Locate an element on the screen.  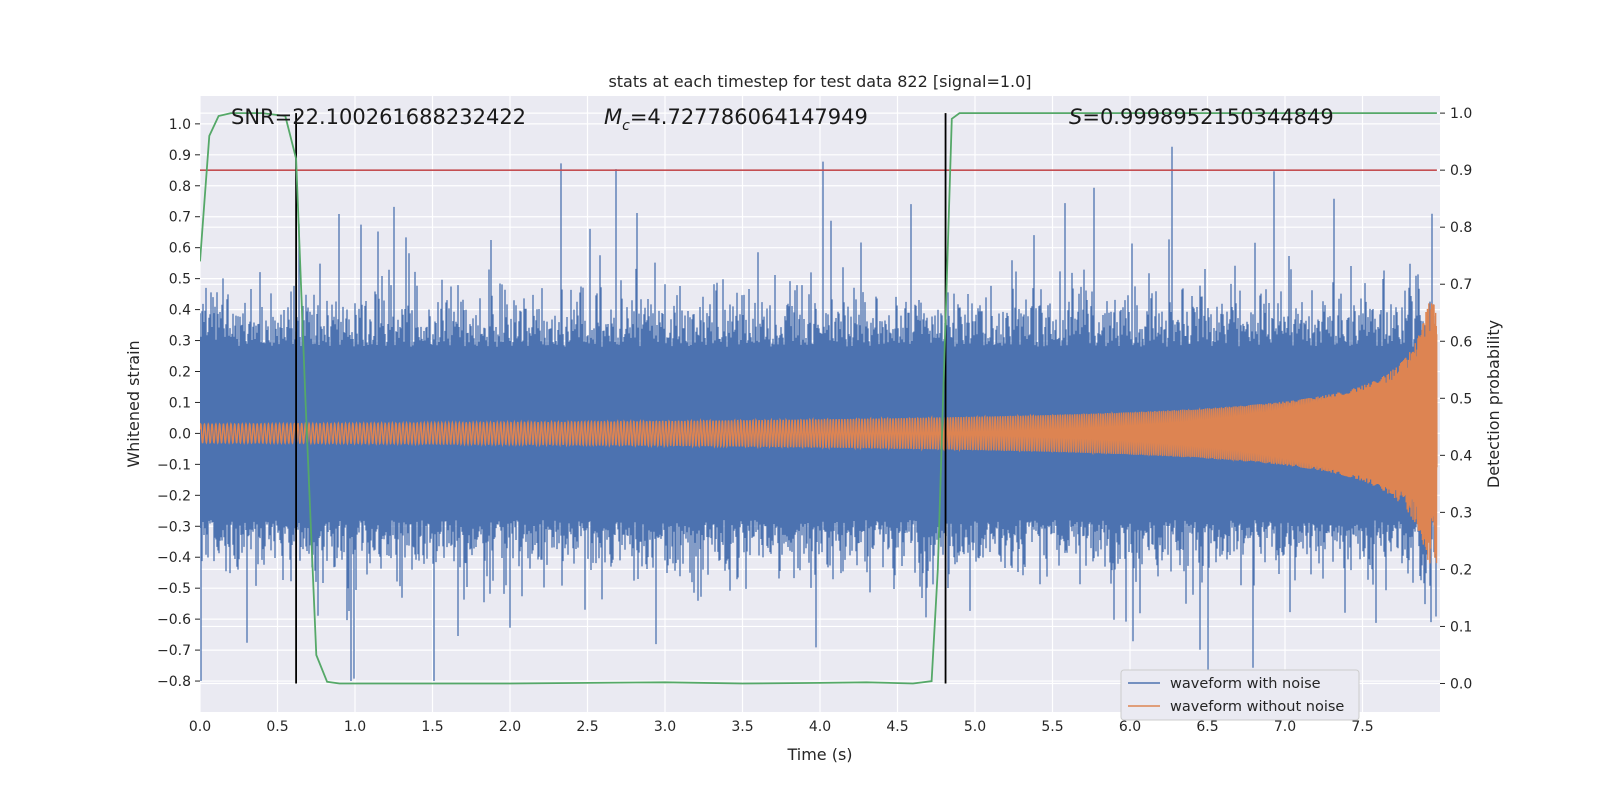
x-tick-label-4: 2.0 is located at coordinates (510, 727).